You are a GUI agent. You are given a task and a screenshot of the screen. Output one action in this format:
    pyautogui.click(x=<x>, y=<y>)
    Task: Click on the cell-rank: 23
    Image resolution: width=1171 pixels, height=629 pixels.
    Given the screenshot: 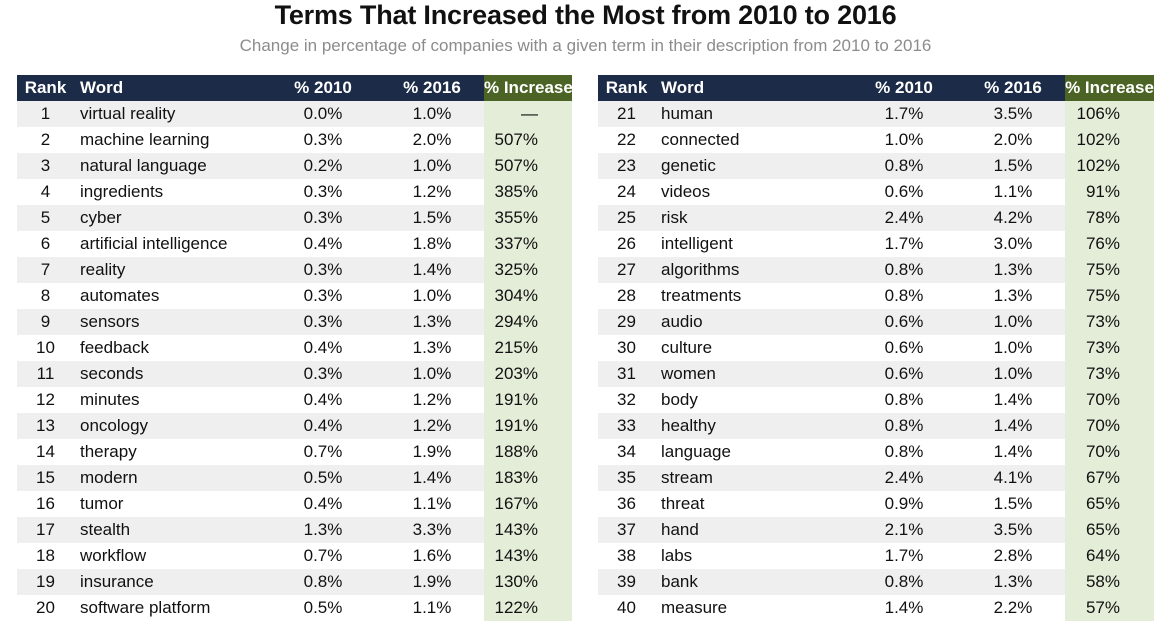 What is the action you would take?
    pyautogui.click(x=626, y=166)
    